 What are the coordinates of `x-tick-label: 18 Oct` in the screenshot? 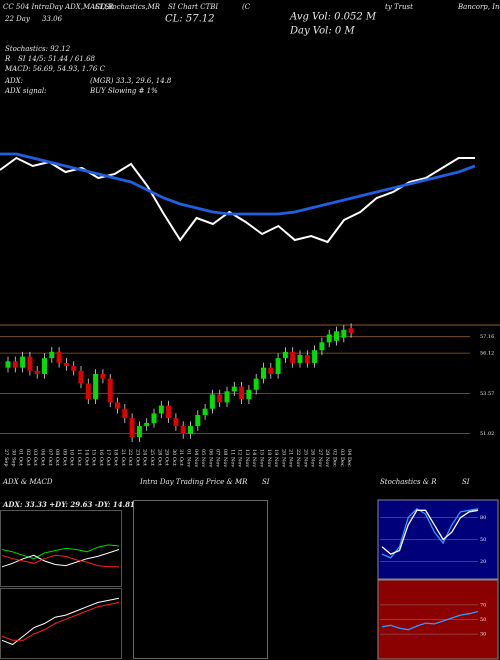 It's located at (116, 457).